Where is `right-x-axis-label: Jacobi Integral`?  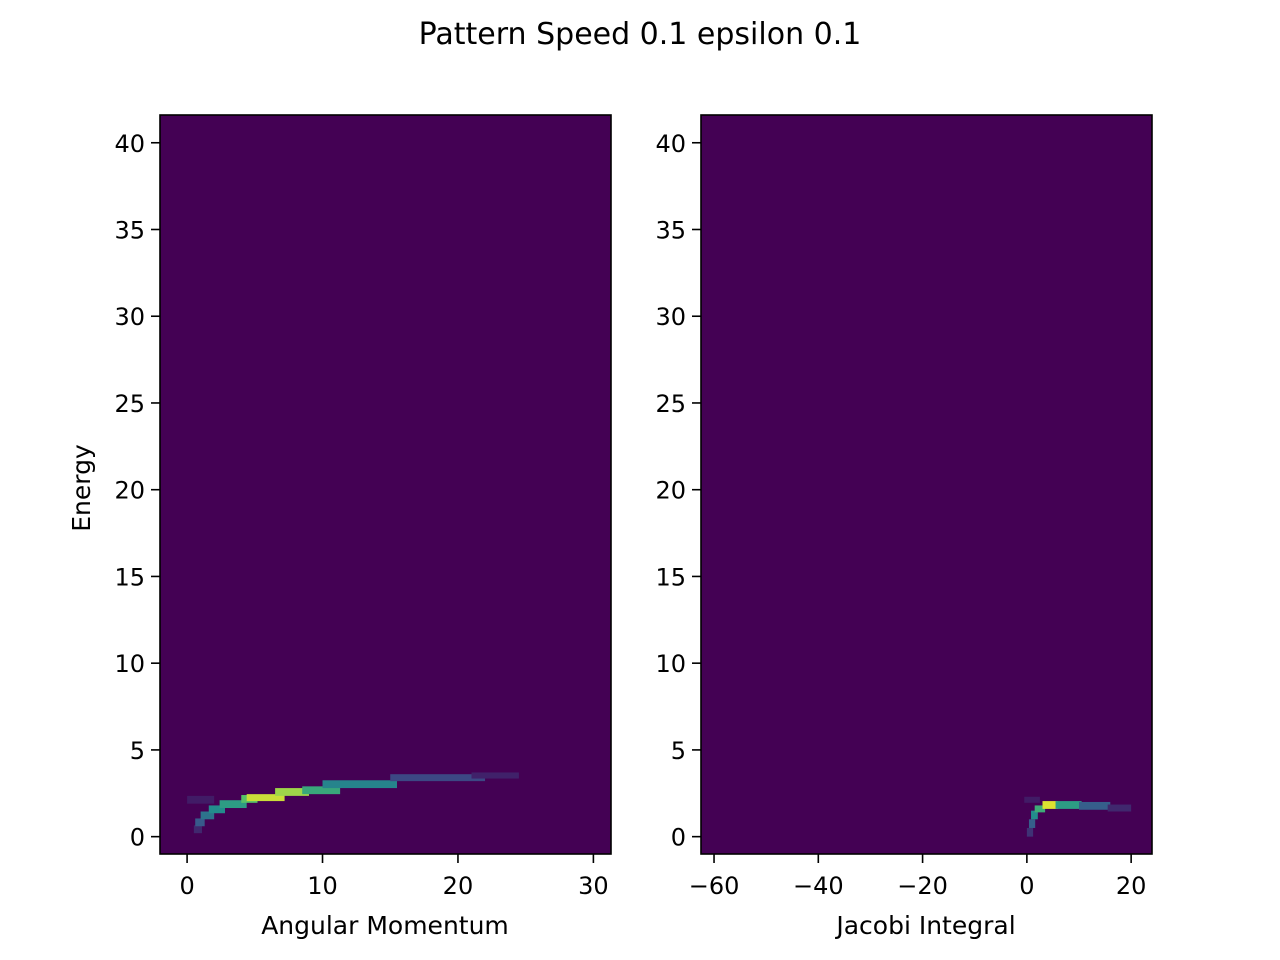
right-x-axis-label: Jacobi Integral is located at coordinates (924, 925).